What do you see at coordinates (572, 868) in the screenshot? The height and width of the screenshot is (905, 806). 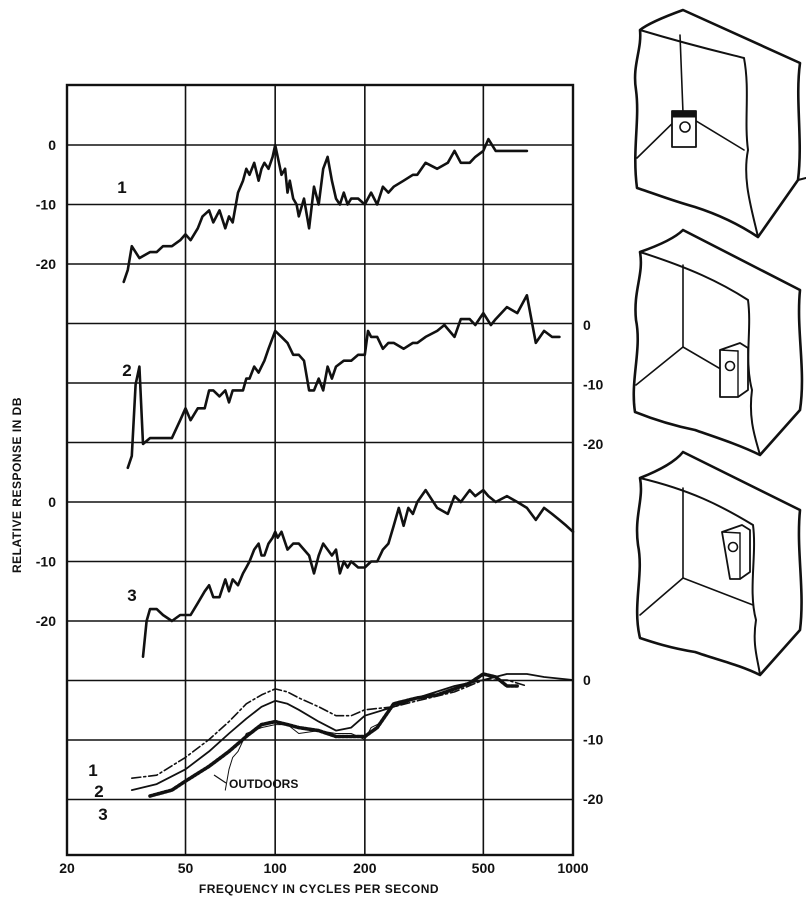 I see `x-tick-label: 1000` at bounding box center [572, 868].